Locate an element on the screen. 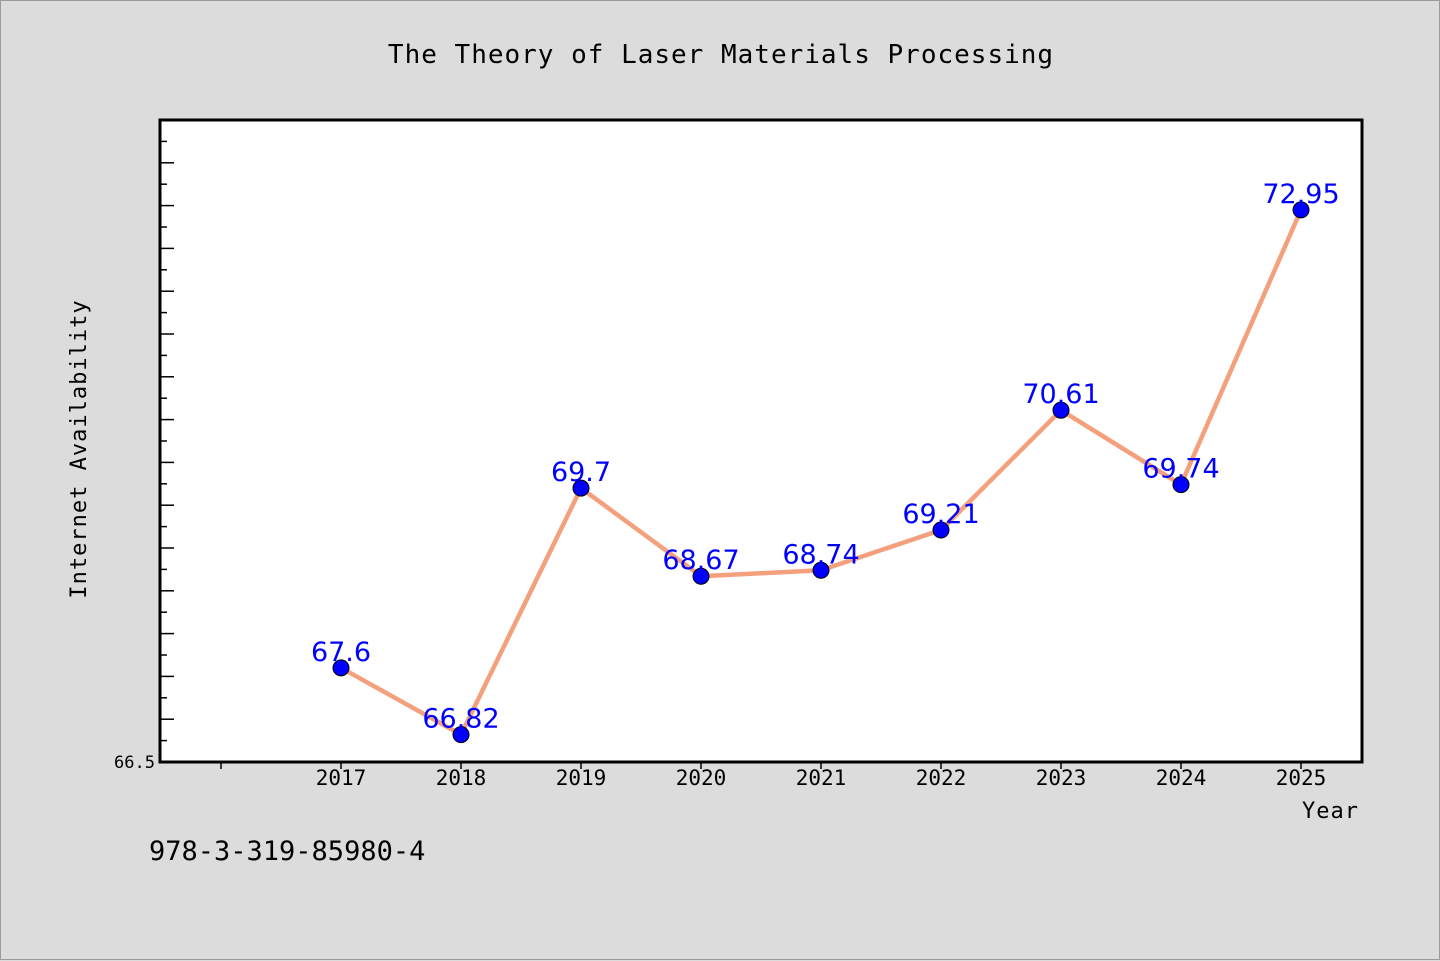 The width and height of the screenshot is (1440, 961). data-label-2017: 67.6 is located at coordinates (341, 652).